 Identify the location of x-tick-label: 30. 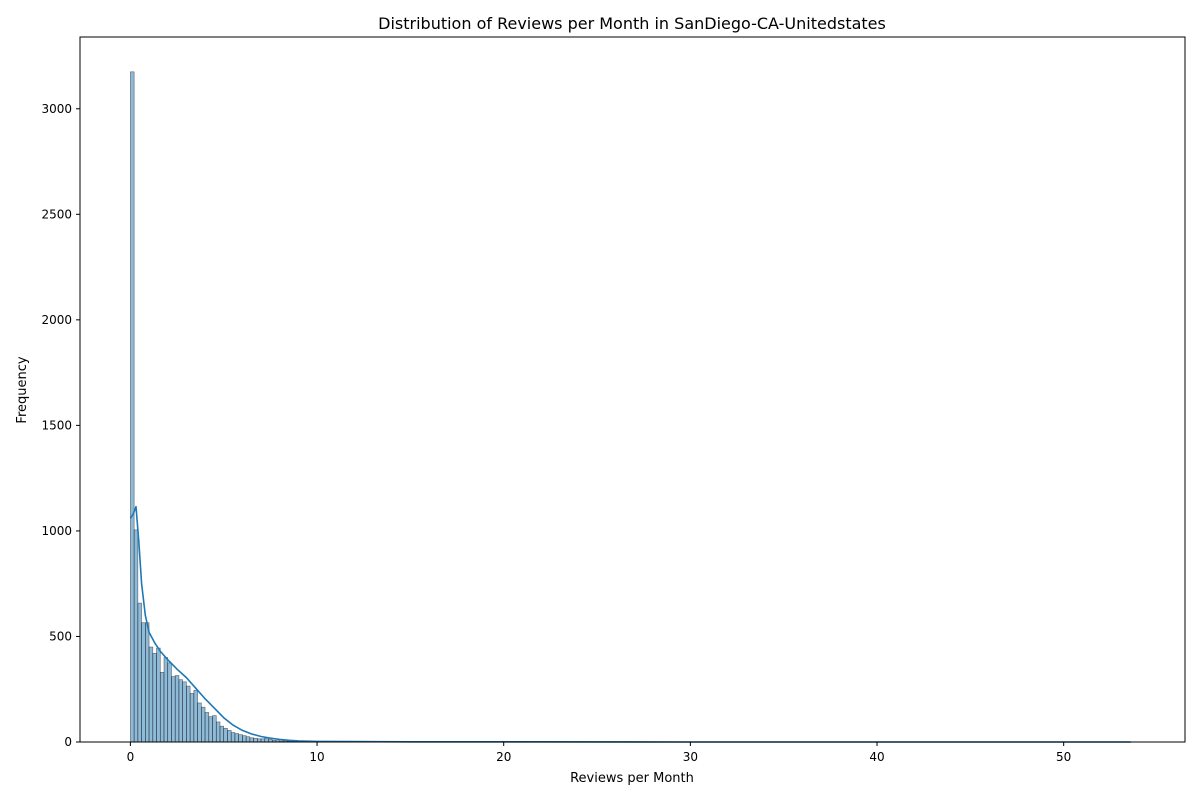
(690, 757).